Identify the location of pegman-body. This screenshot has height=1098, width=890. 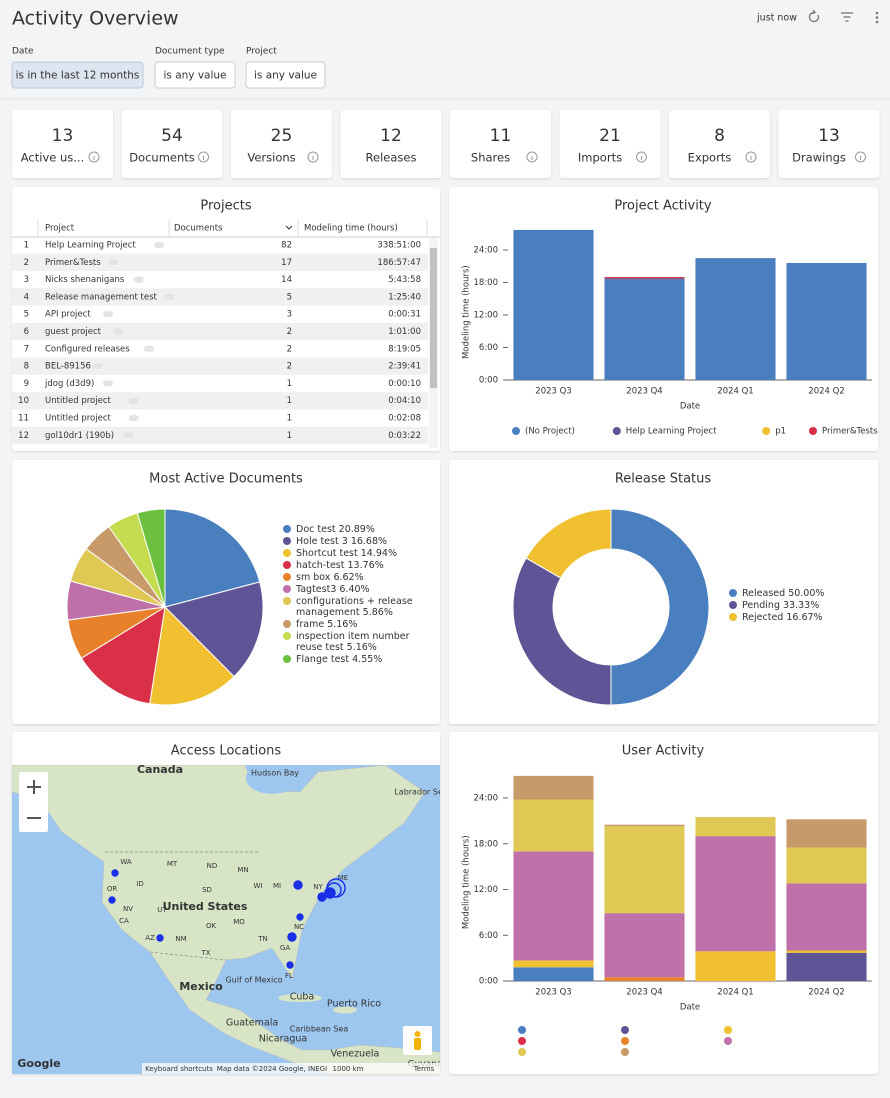
(417, 1044).